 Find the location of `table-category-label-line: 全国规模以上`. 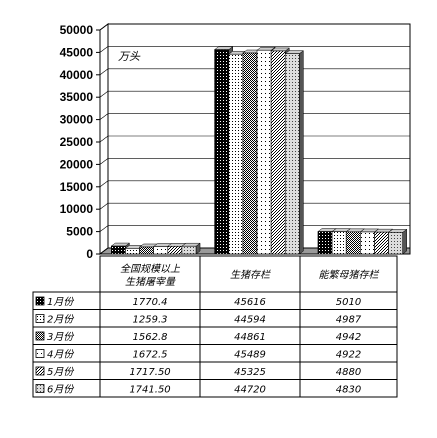

table-category-label-line: 全国规模以上 is located at coordinates (150, 269).